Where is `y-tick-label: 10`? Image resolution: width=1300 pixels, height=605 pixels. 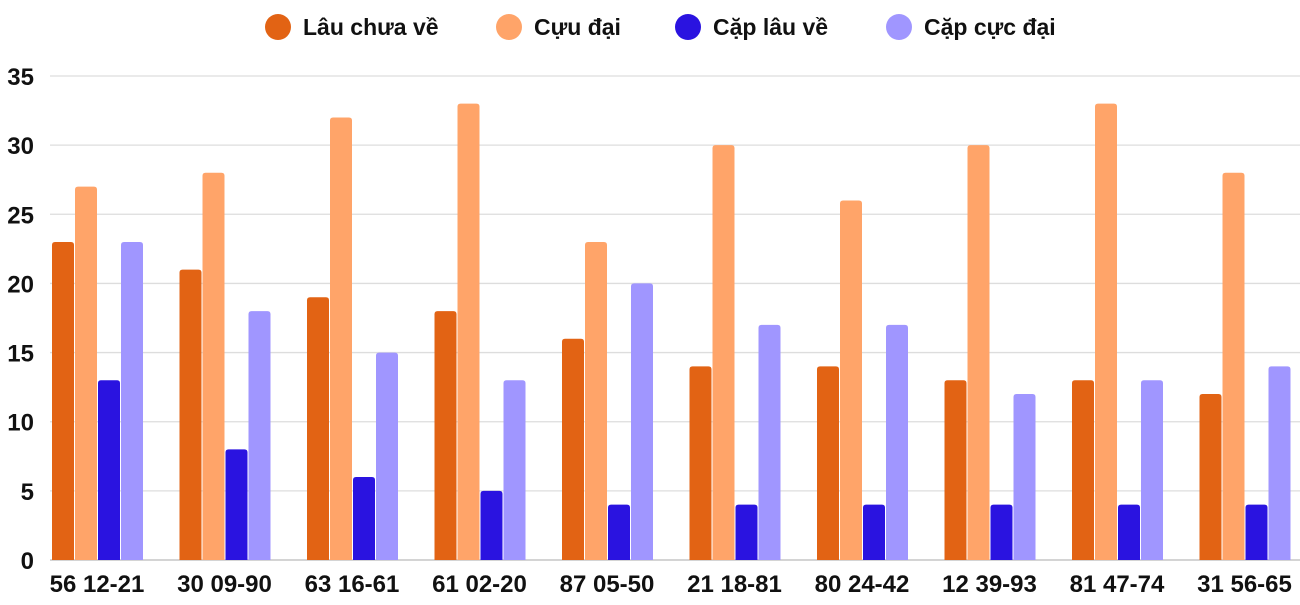
y-tick-label: 10 is located at coordinates (20, 423).